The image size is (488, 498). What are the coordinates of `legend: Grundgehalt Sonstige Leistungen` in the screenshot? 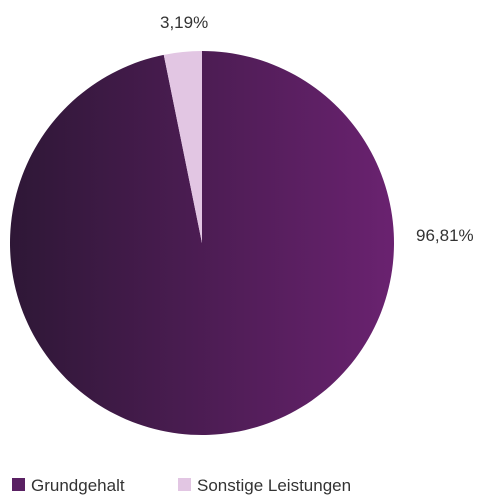 It's located at (181, 485).